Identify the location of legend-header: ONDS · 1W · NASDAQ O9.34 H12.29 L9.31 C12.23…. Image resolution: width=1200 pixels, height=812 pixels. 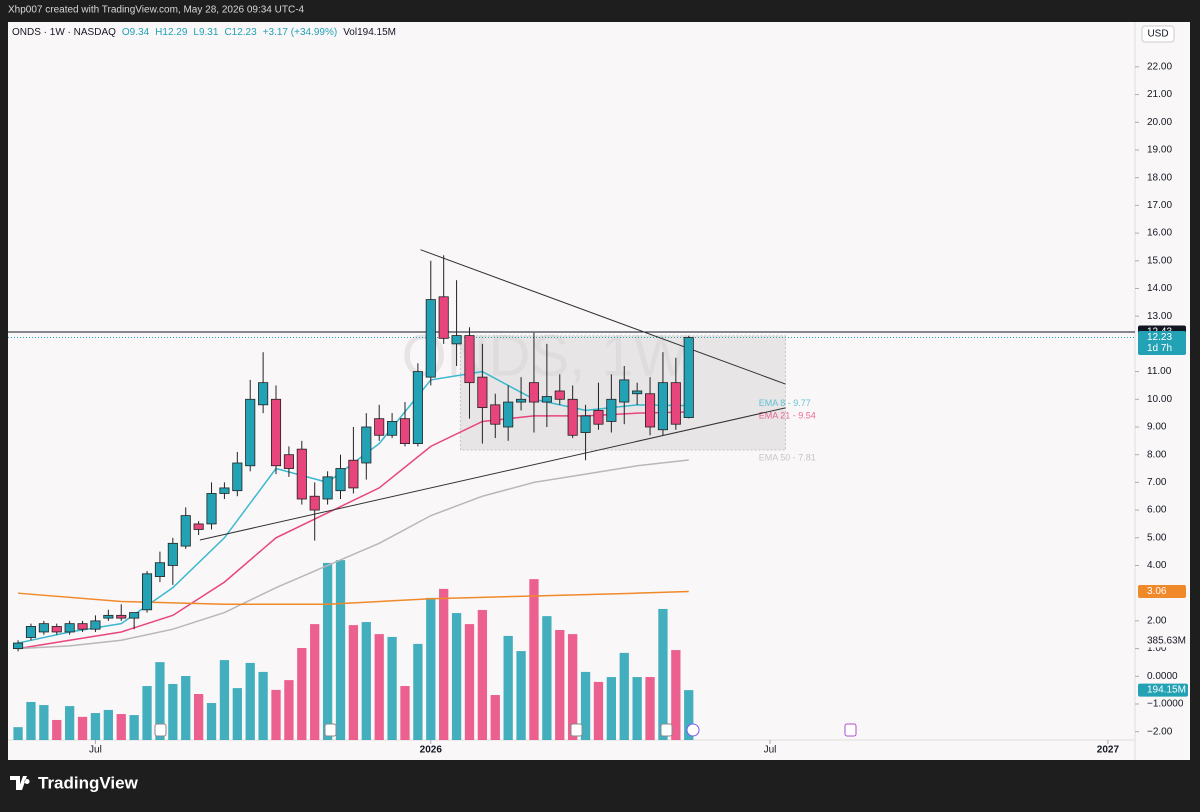
(204, 32).